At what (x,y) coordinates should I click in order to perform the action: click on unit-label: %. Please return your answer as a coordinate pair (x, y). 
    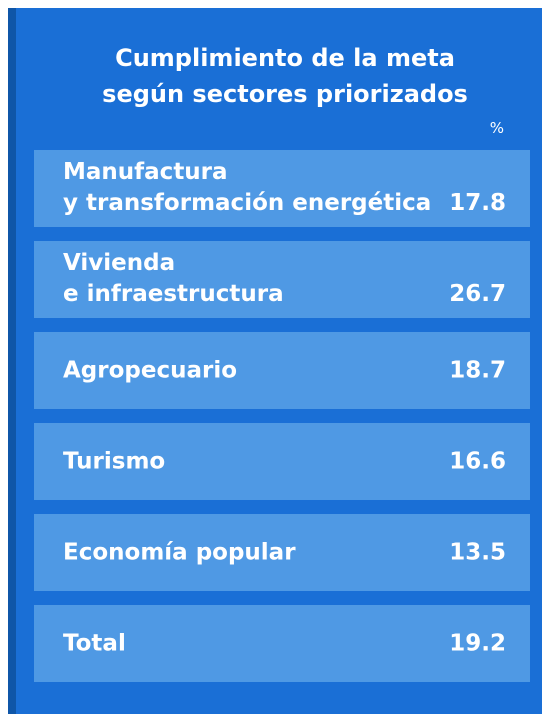
    Looking at the image, I should click on (496, 128).